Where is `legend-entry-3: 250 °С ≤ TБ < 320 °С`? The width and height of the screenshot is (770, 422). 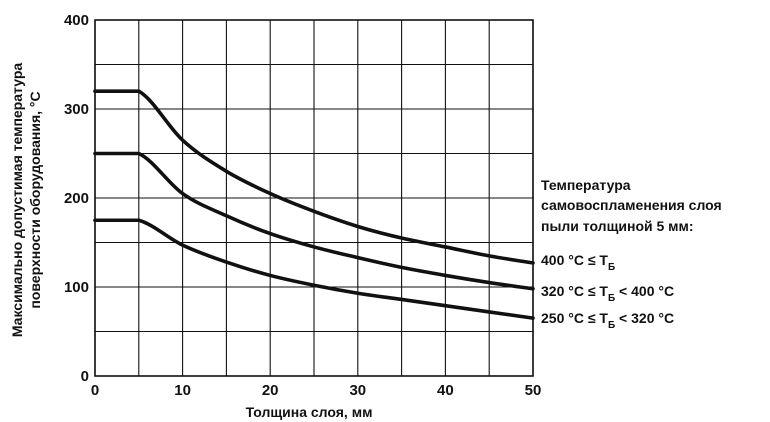
legend-entry-3: 250 °С ≤ TБ < 320 °С is located at coordinates (607, 320).